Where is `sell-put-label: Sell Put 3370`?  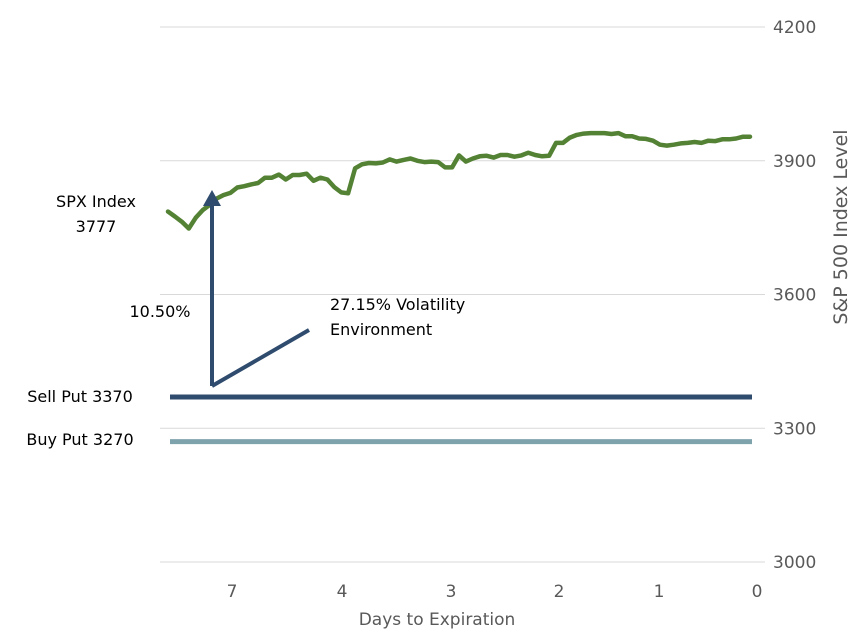 sell-put-label: Sell Put 3370 is located at coordinates (80, 396).